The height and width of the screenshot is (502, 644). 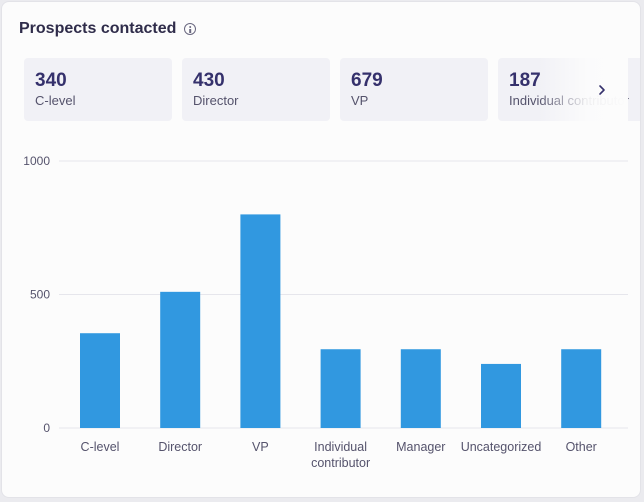 What do you see at coordinates (414, 89) in the screenshot?
I see `stat-tile-vp: 679 VP` at bounding box center [414, 89].